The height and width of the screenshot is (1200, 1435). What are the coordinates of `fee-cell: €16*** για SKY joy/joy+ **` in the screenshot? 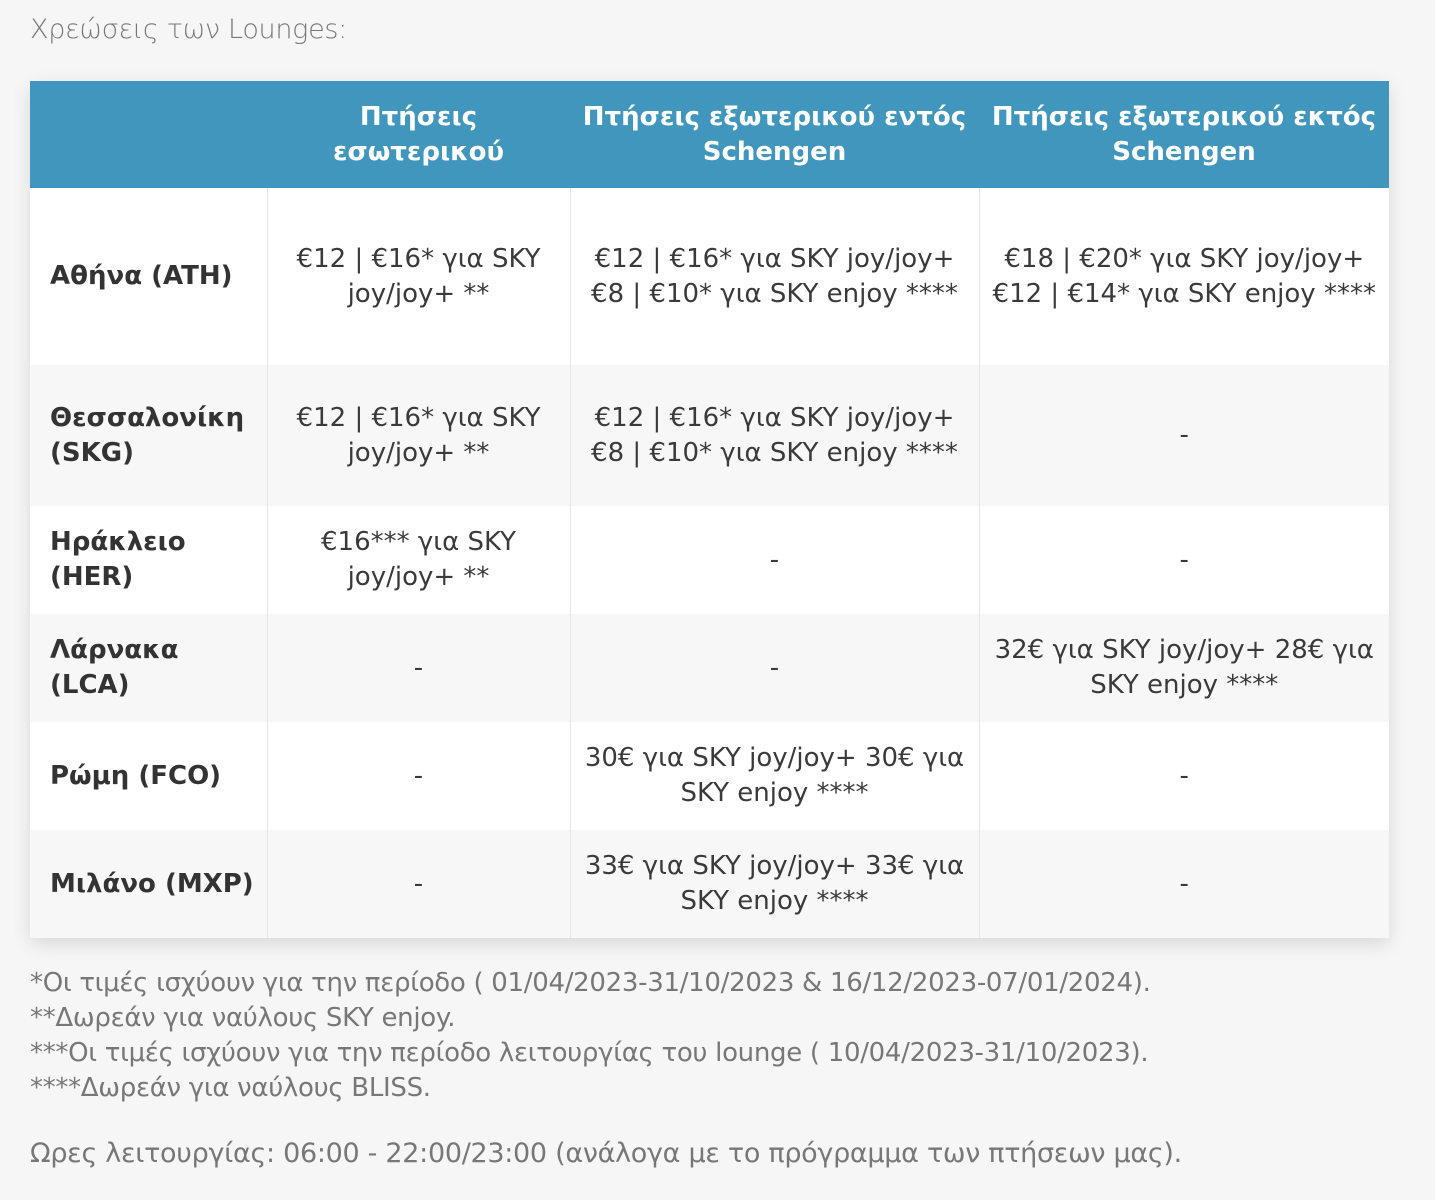 It's located at (418, 560).